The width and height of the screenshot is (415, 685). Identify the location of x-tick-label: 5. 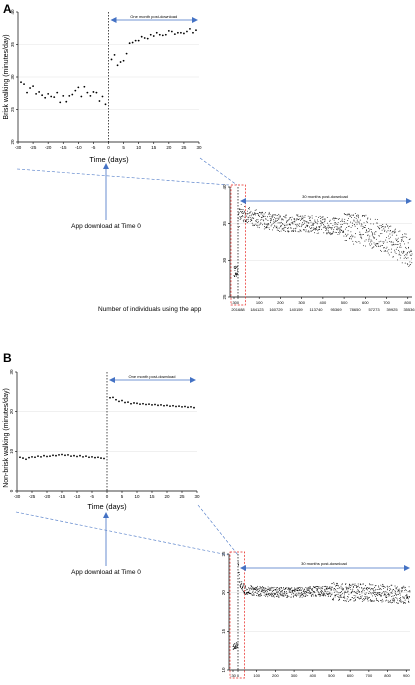
(122, 496).